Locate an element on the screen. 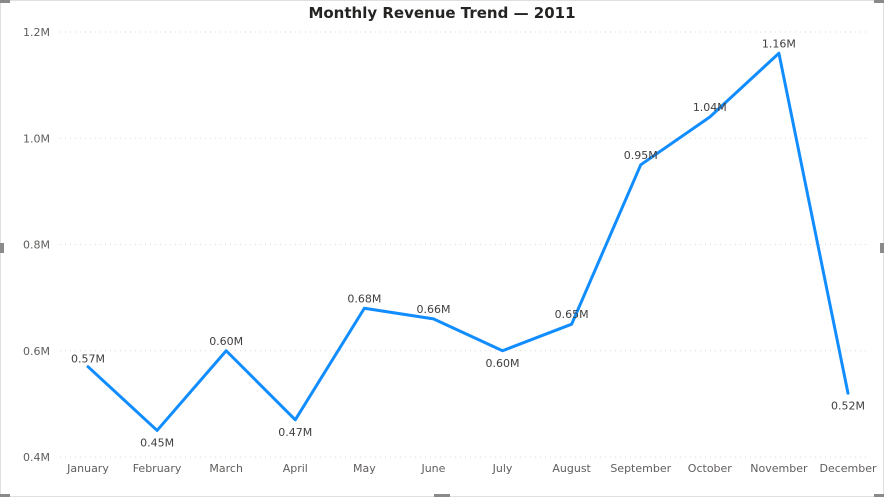  x-tick-label: January is located at coordinates (87, 468).